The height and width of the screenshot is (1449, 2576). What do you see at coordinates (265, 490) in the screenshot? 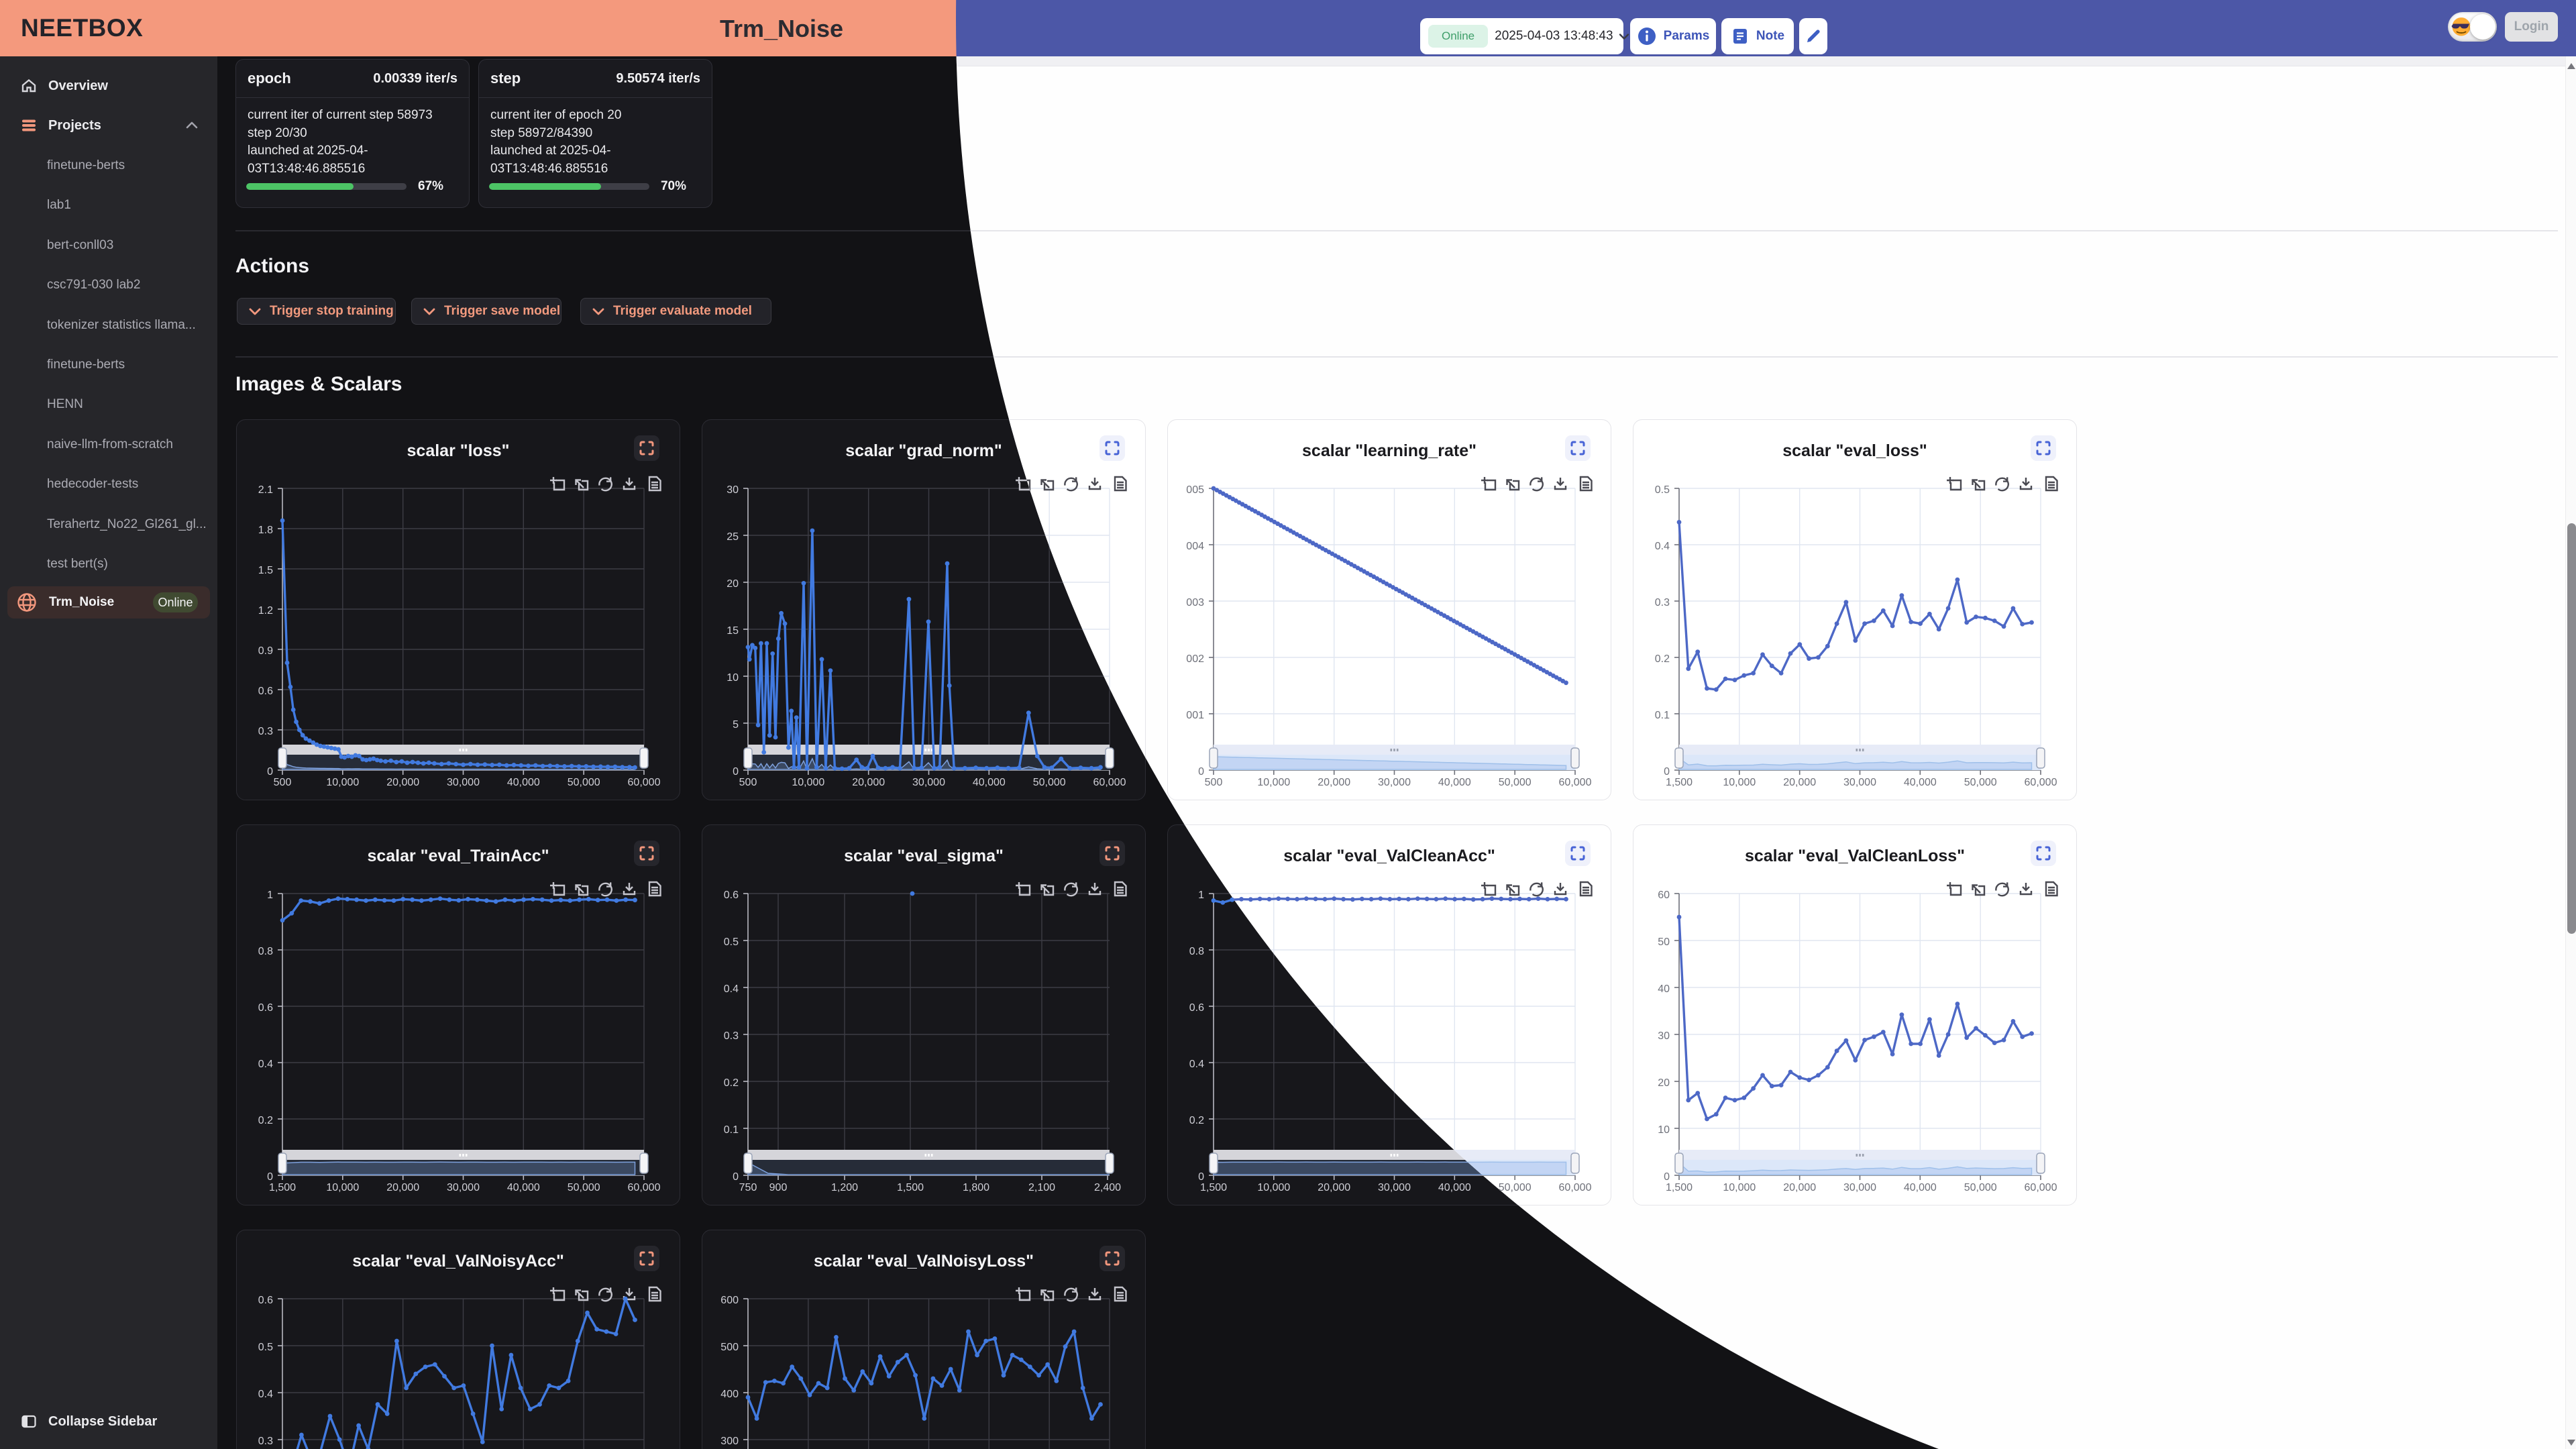
I see `svg-text: 2.1` at bounding box center [265, 490].